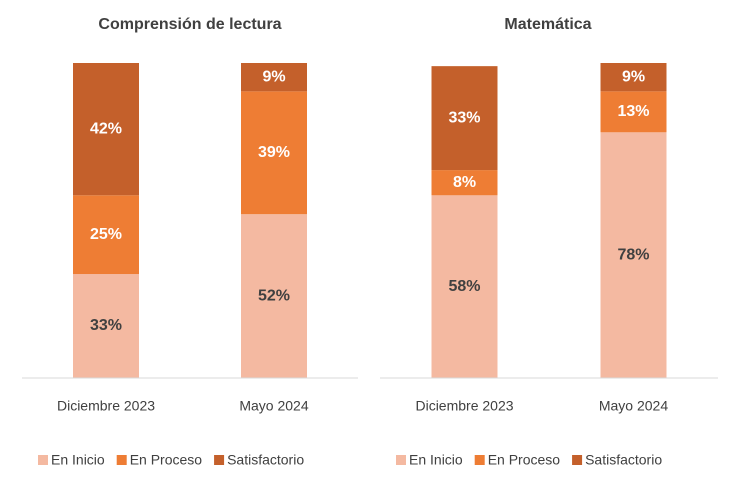 This screenshot has height=484, width=733. I want to click on chart-title: Comprensión de lectura, so click(189, 24).